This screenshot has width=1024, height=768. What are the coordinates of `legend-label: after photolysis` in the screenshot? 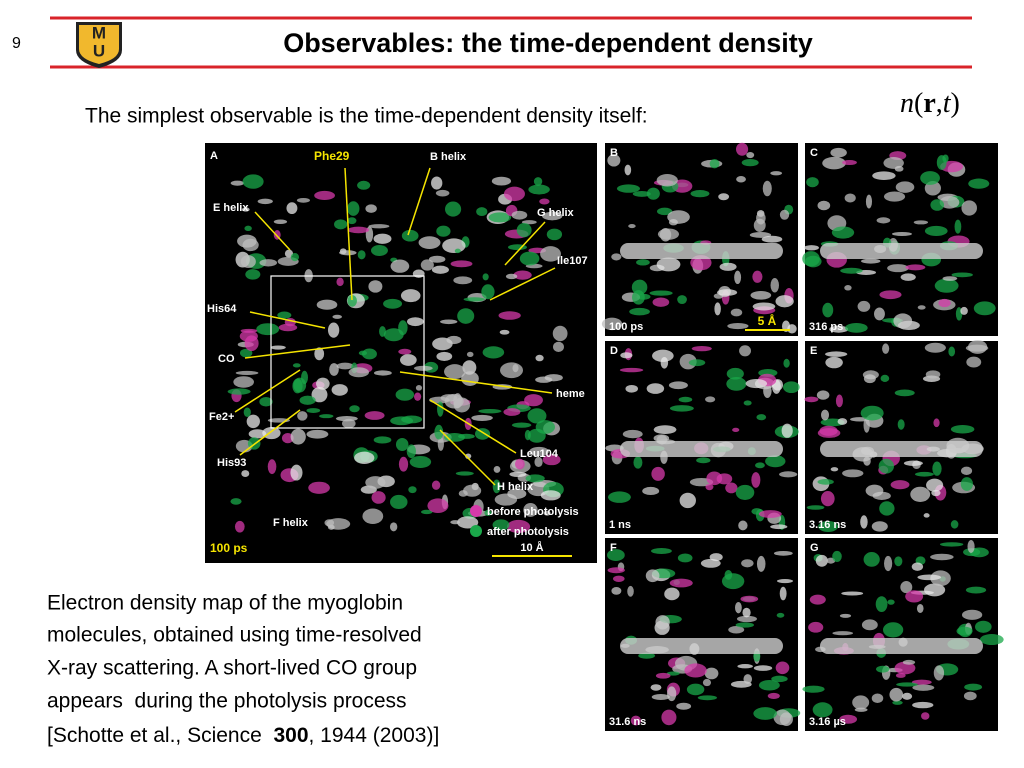 It's located at (528, 532).